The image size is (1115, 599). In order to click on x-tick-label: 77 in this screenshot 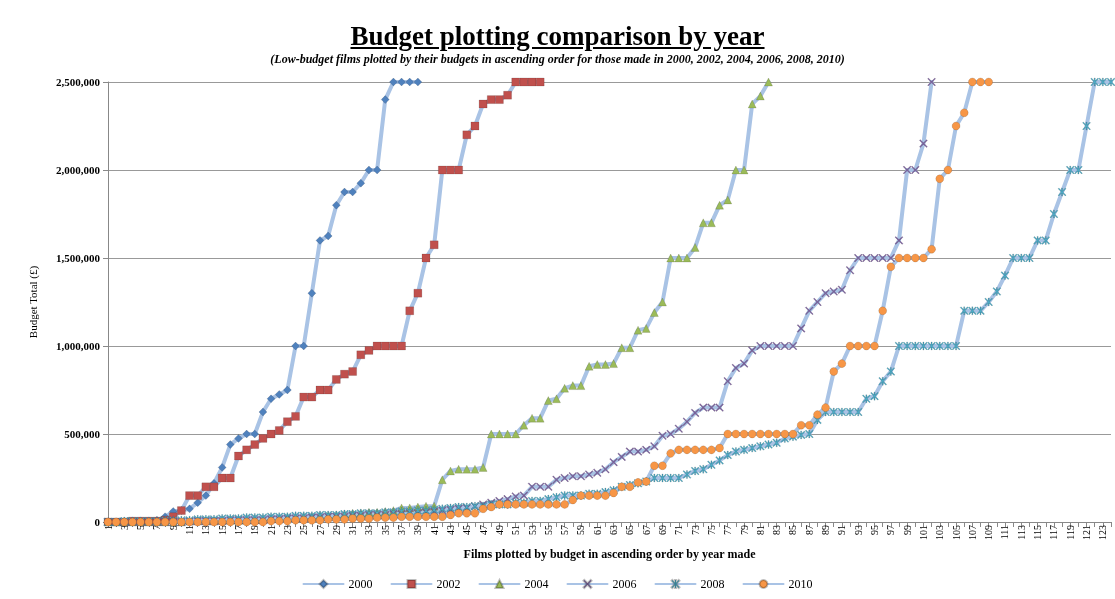, I will do `click(728, 530)`.